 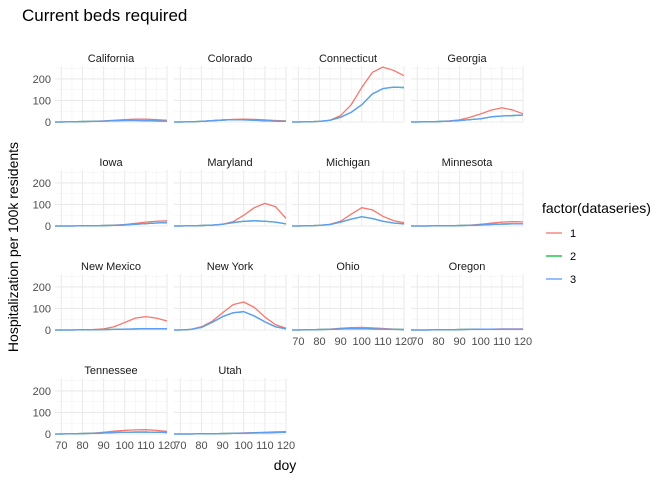 I want to click on facet-panel-colorado: Colorado, so click(x=230, y=88).